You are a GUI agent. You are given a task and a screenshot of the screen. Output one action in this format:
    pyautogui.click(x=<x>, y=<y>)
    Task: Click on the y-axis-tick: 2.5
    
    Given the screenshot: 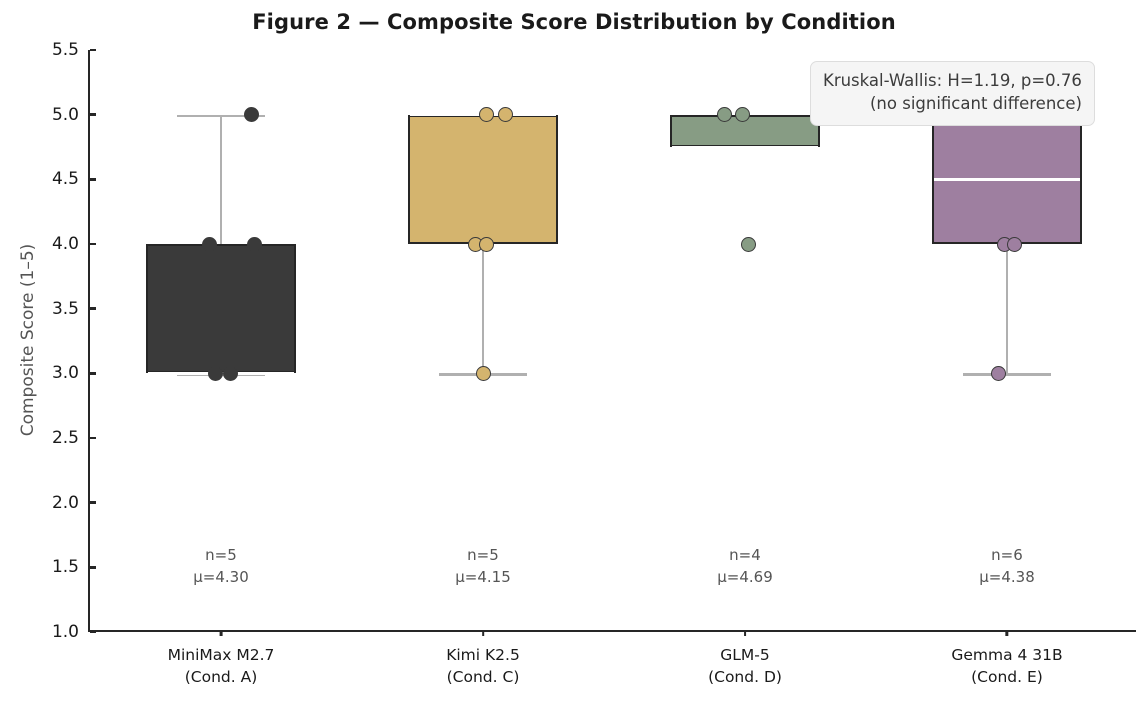 What is the action you would take?
    pyautogui.click(x=73, y=438)
    